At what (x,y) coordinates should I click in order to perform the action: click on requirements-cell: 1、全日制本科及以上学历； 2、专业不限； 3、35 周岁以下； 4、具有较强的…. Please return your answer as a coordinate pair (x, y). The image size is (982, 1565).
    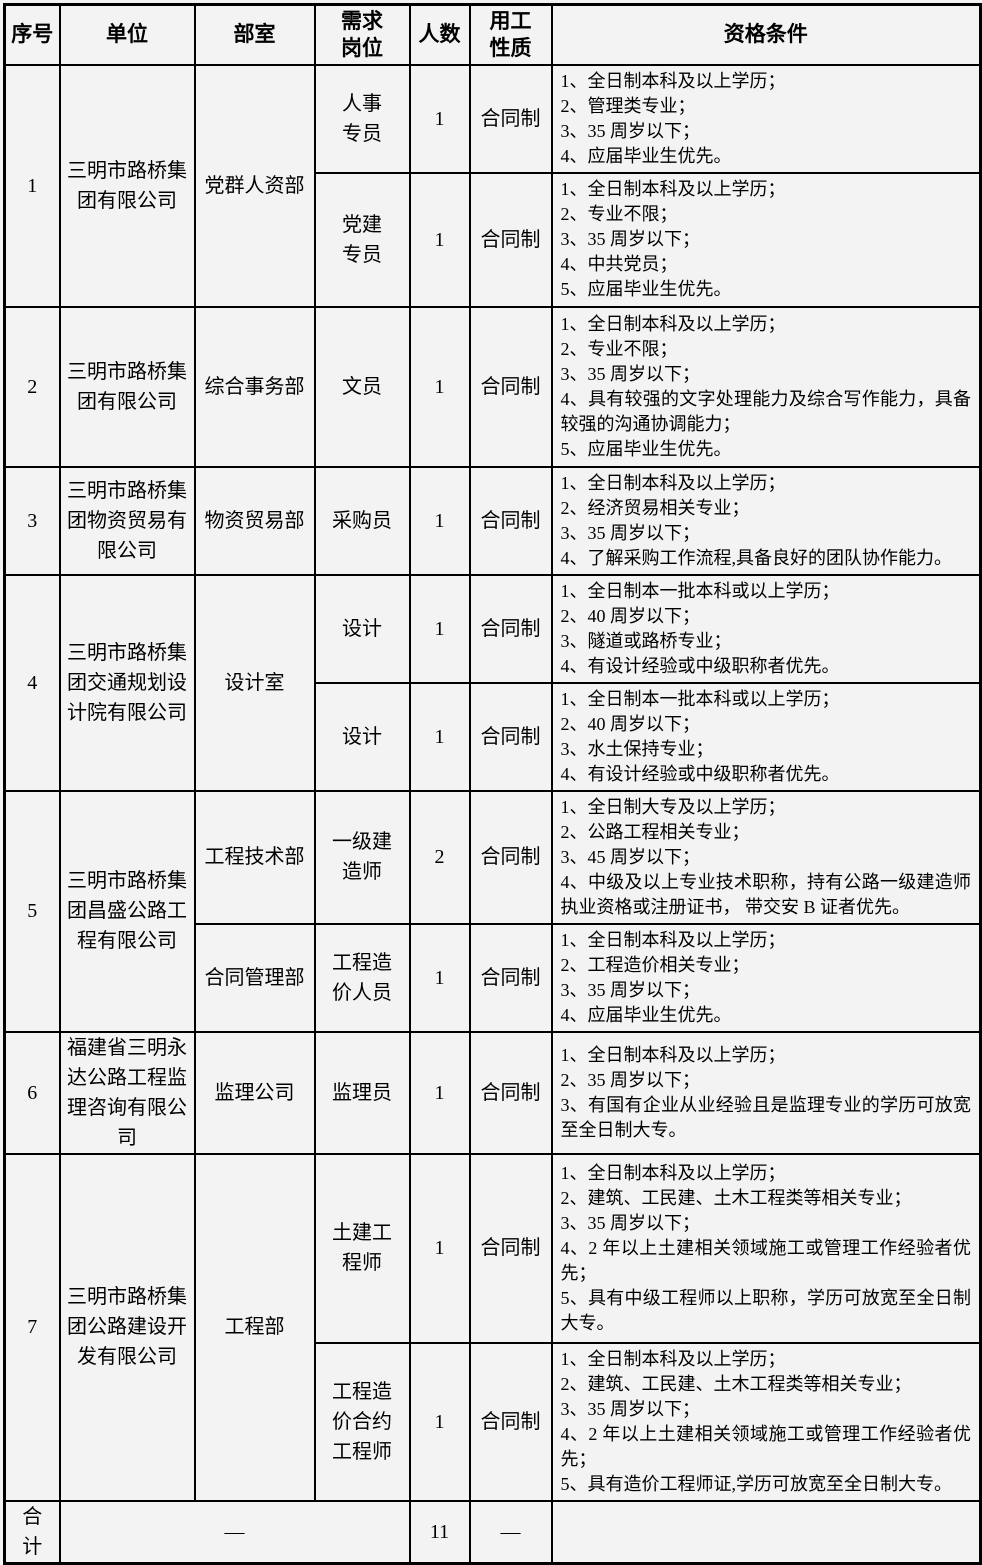
    Looking at the image, I should click on (766, 386).